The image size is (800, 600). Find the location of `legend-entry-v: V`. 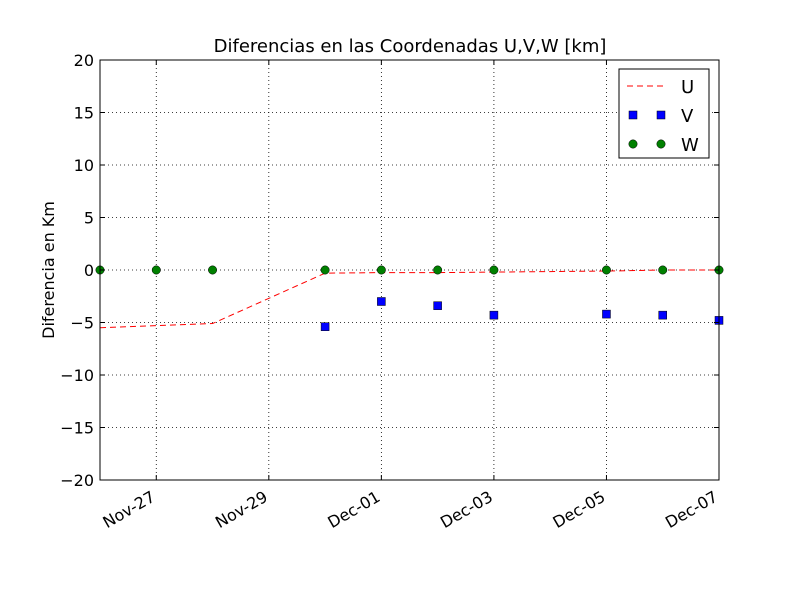

legend-entry-v: V is located at coordinates (661, 116).